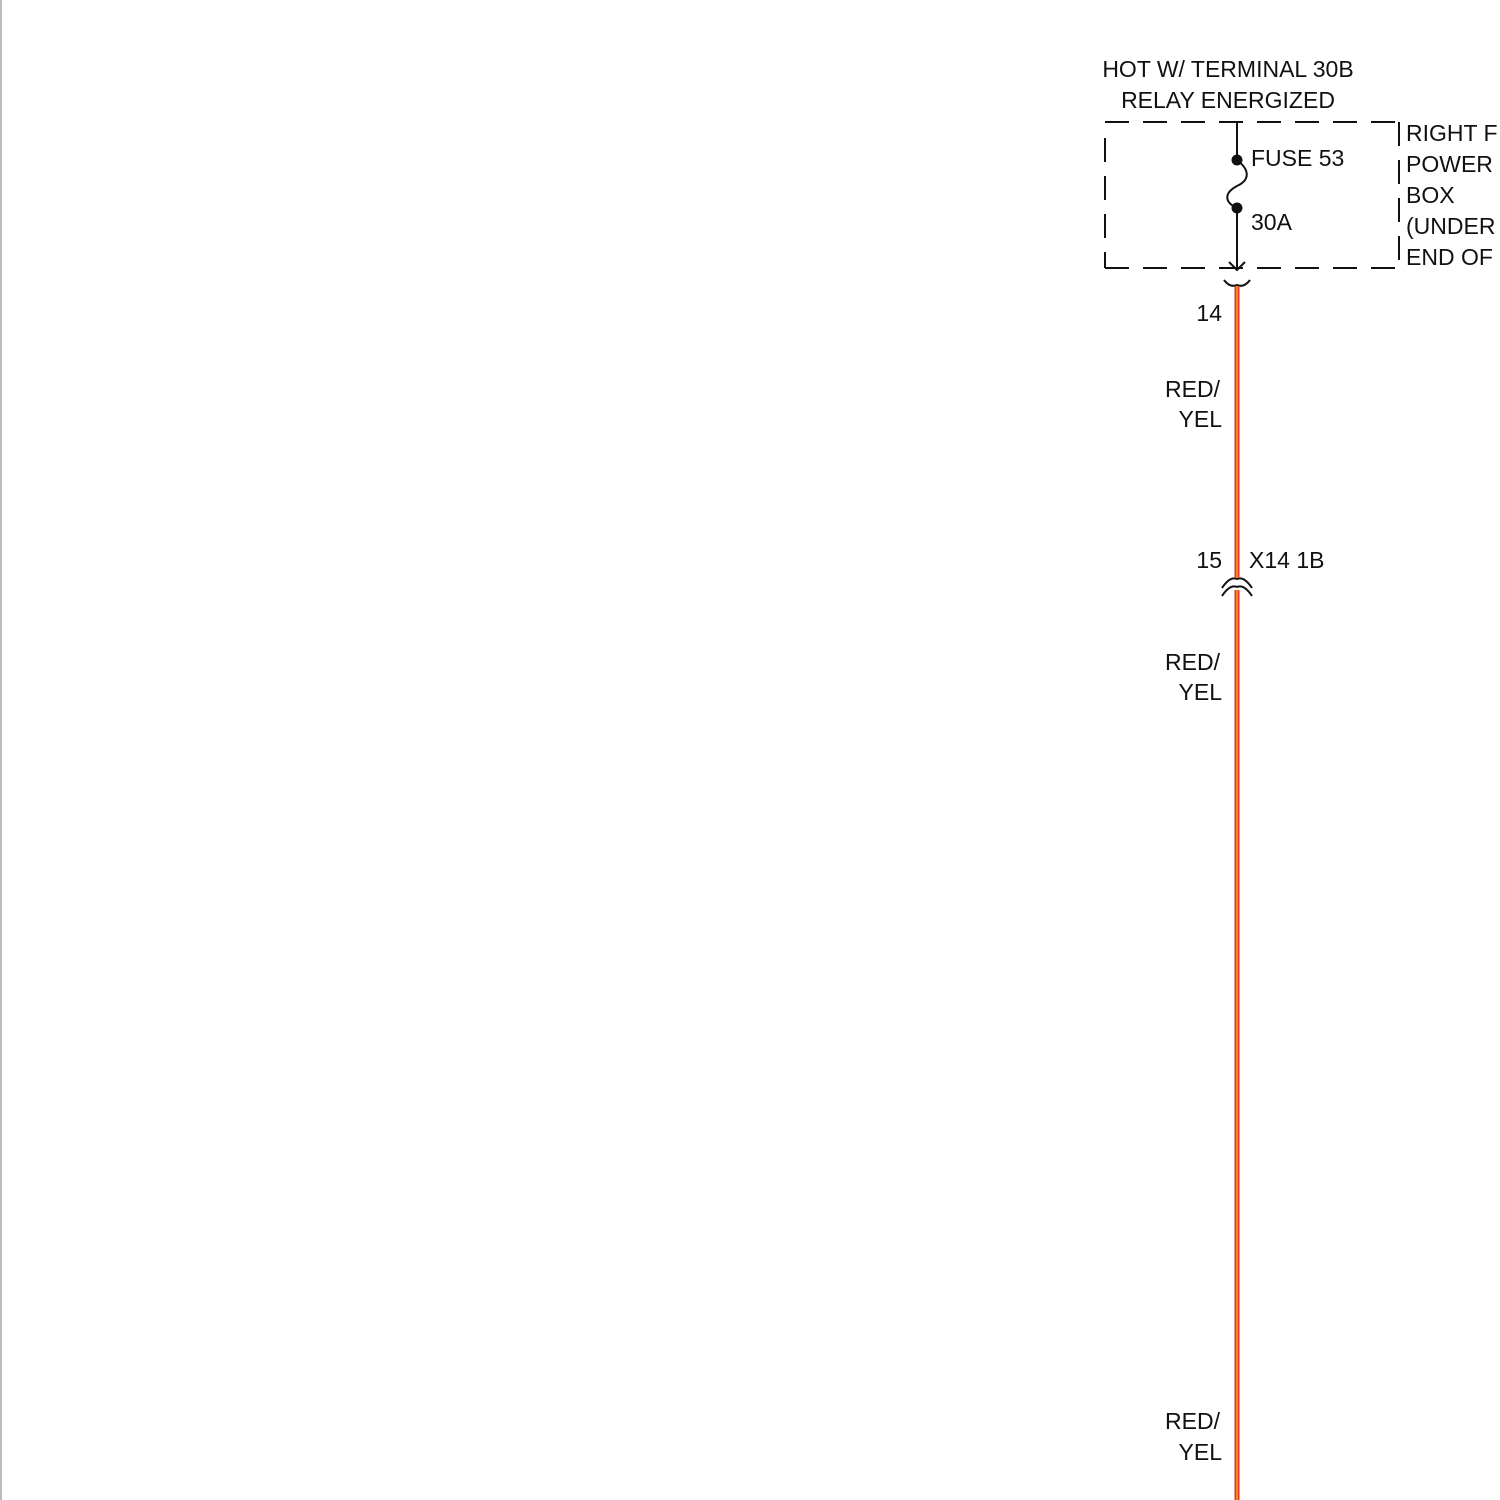  I want to click on connector-14-symbol, so click(1237, 283).